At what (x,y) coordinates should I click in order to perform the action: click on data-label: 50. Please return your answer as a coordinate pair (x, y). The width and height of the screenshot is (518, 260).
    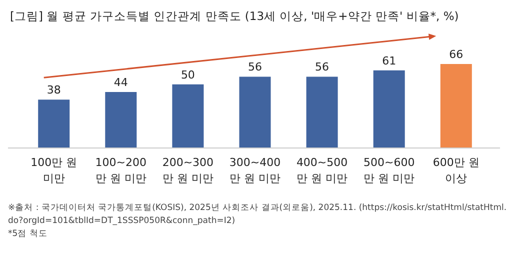
    Looking at the image, I should click on (187, 75).